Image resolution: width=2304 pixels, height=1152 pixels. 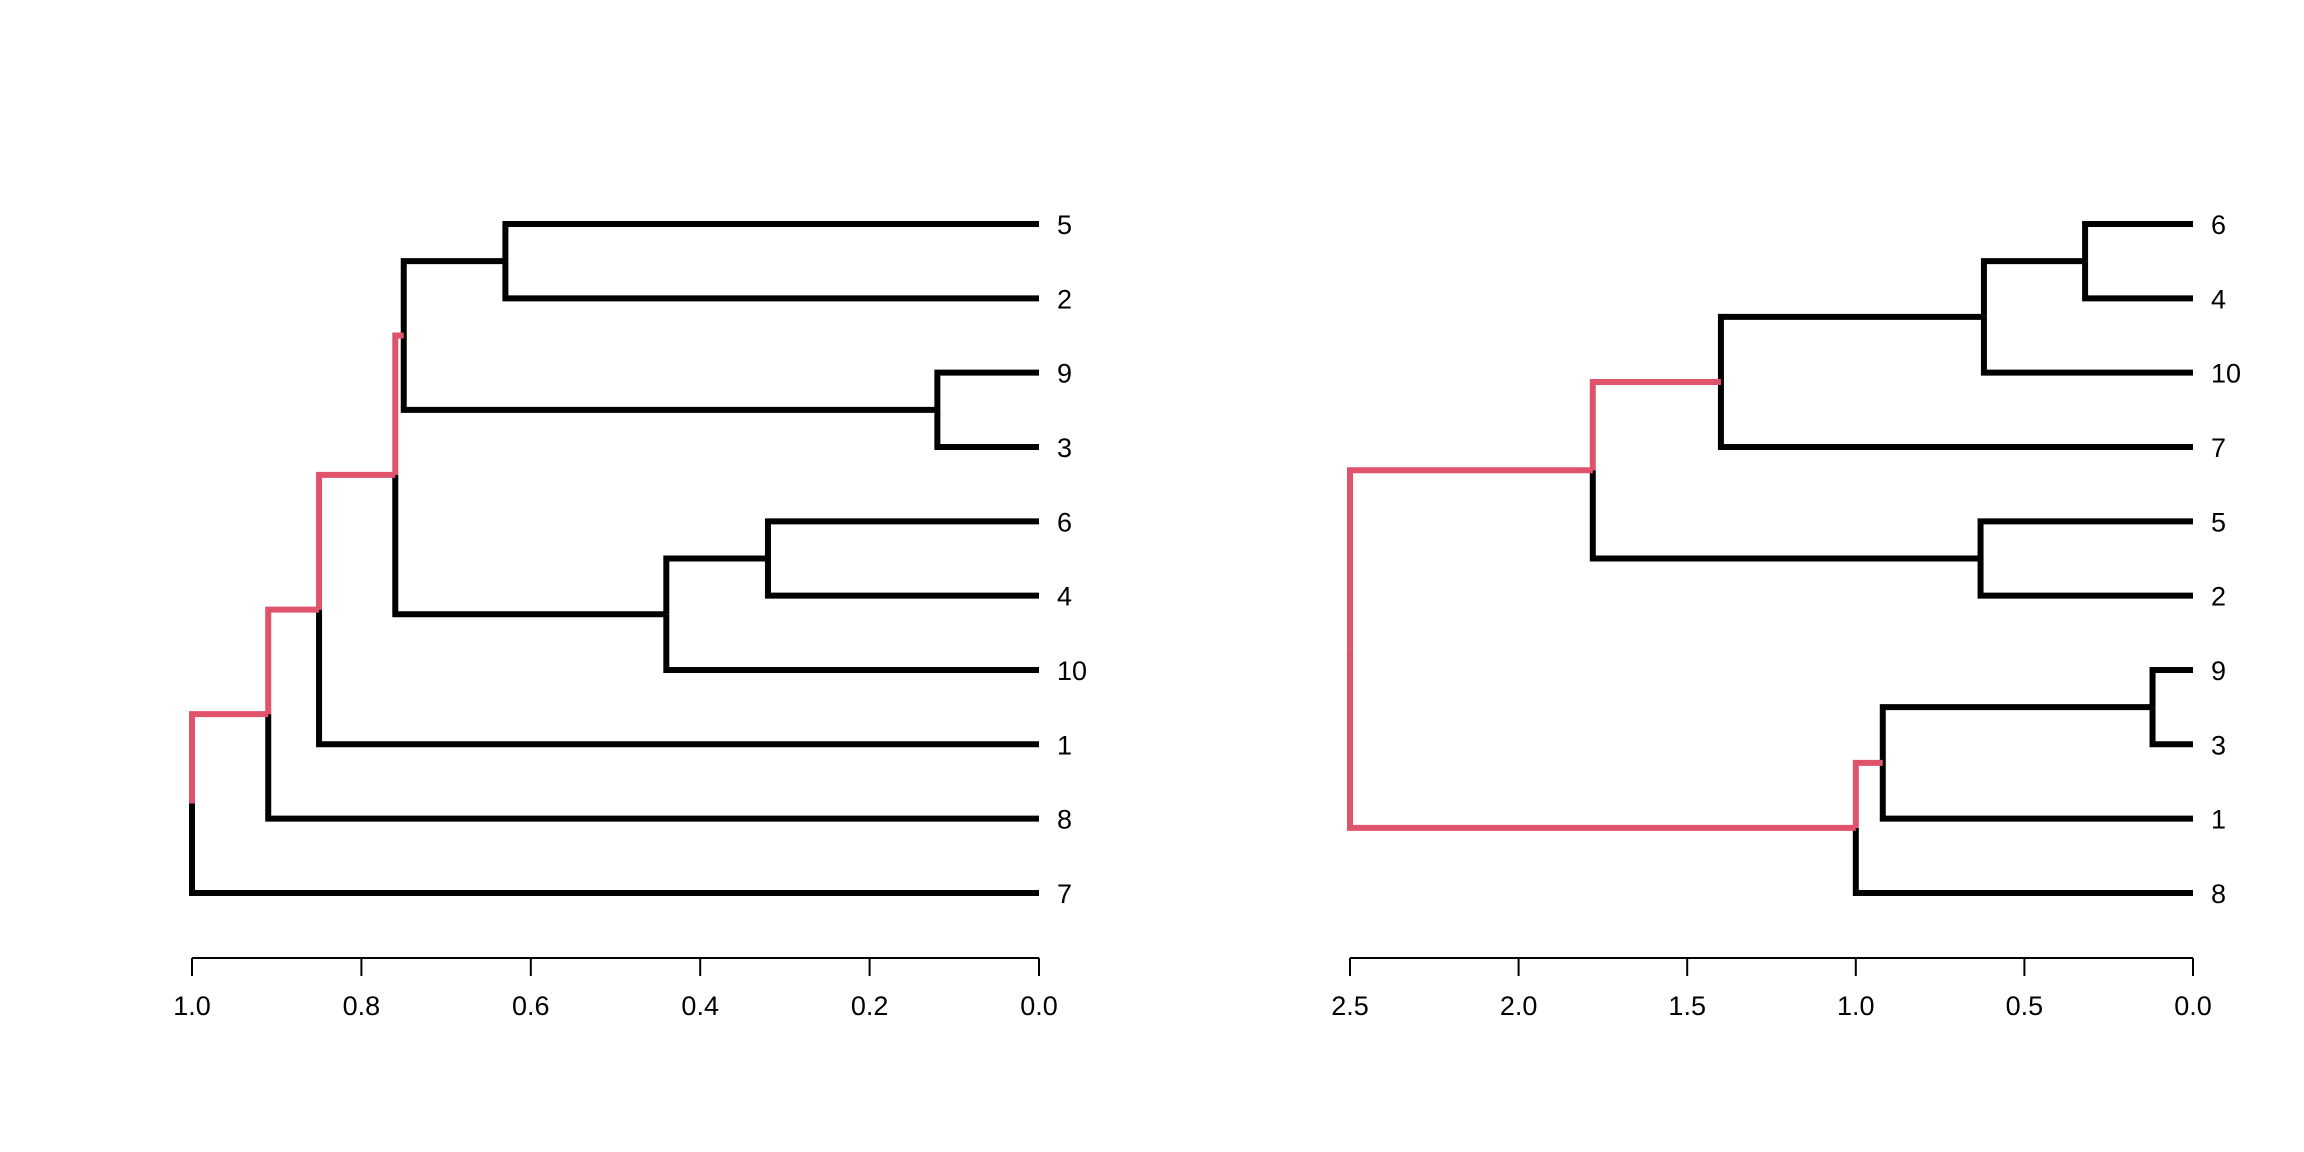 What do you see at coordinates (870, 1006) in the screenshot?
I see `tick-label: 0.2` at bounding box center [870, 1006].